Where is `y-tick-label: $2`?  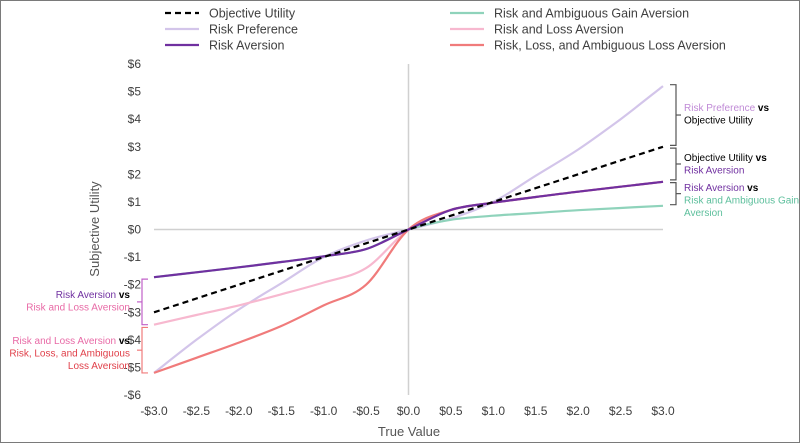
y-tick-label: $2 is located at coordinates (135, 174).